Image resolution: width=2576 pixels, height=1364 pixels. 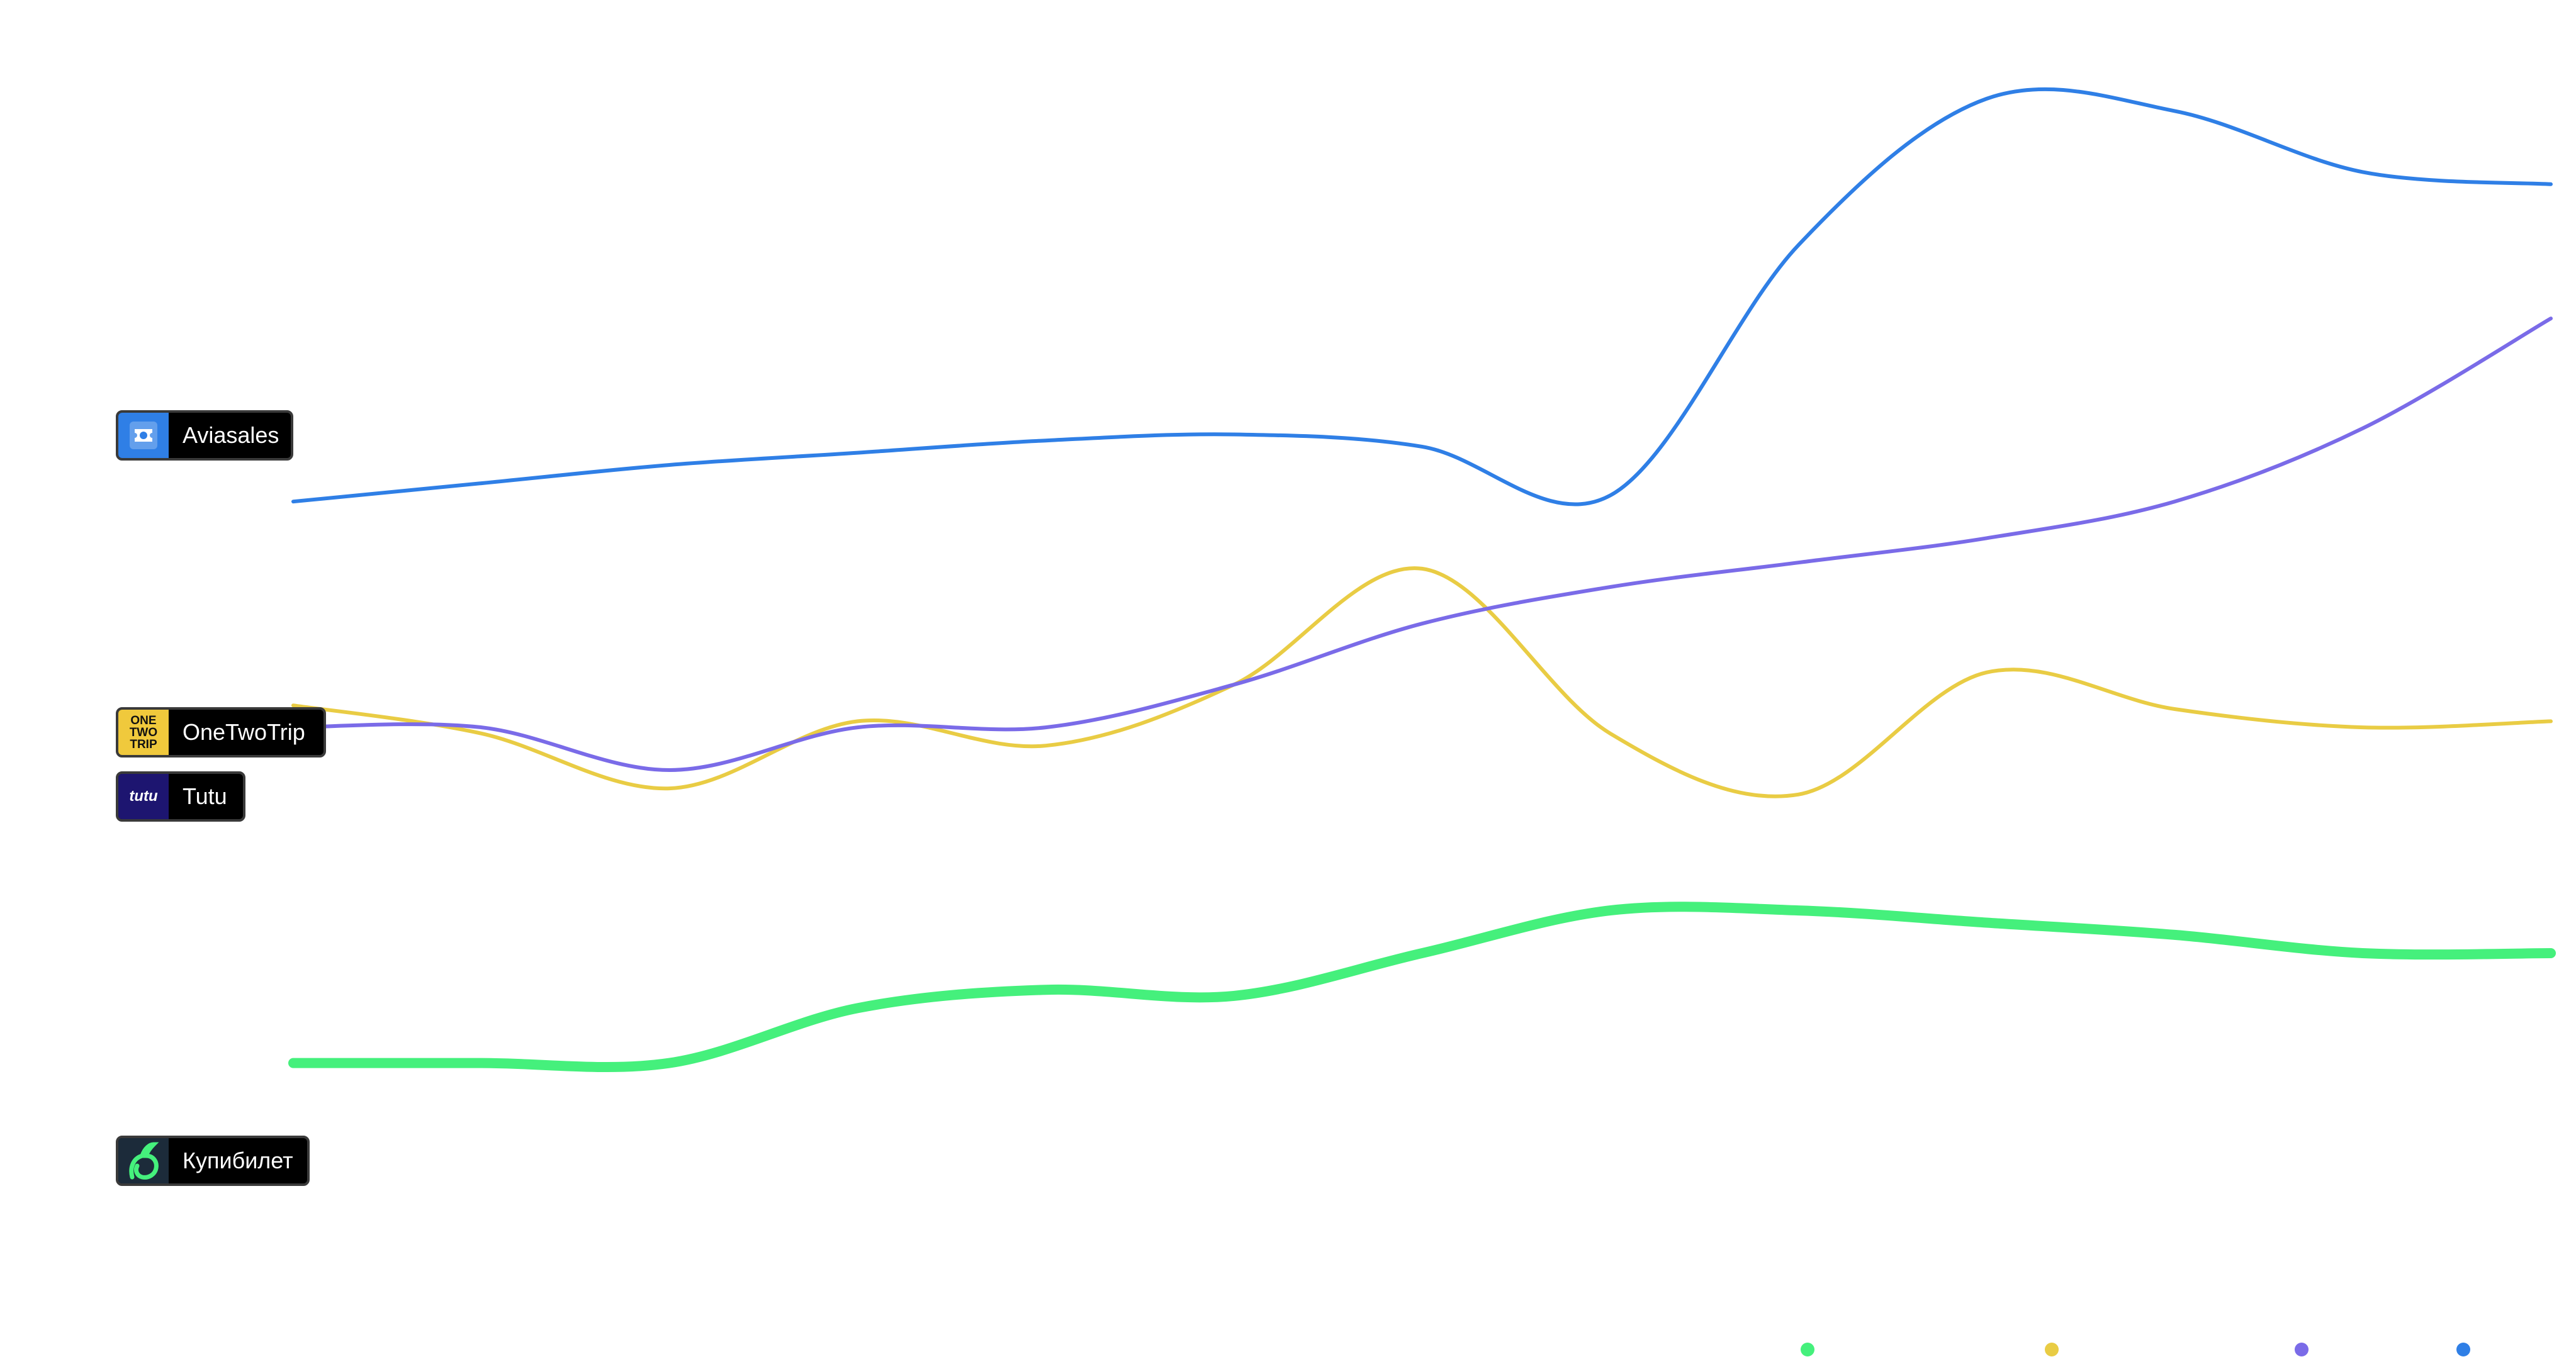 I want to click on series-line-onetwotrip, so click(x=1422, y=682).